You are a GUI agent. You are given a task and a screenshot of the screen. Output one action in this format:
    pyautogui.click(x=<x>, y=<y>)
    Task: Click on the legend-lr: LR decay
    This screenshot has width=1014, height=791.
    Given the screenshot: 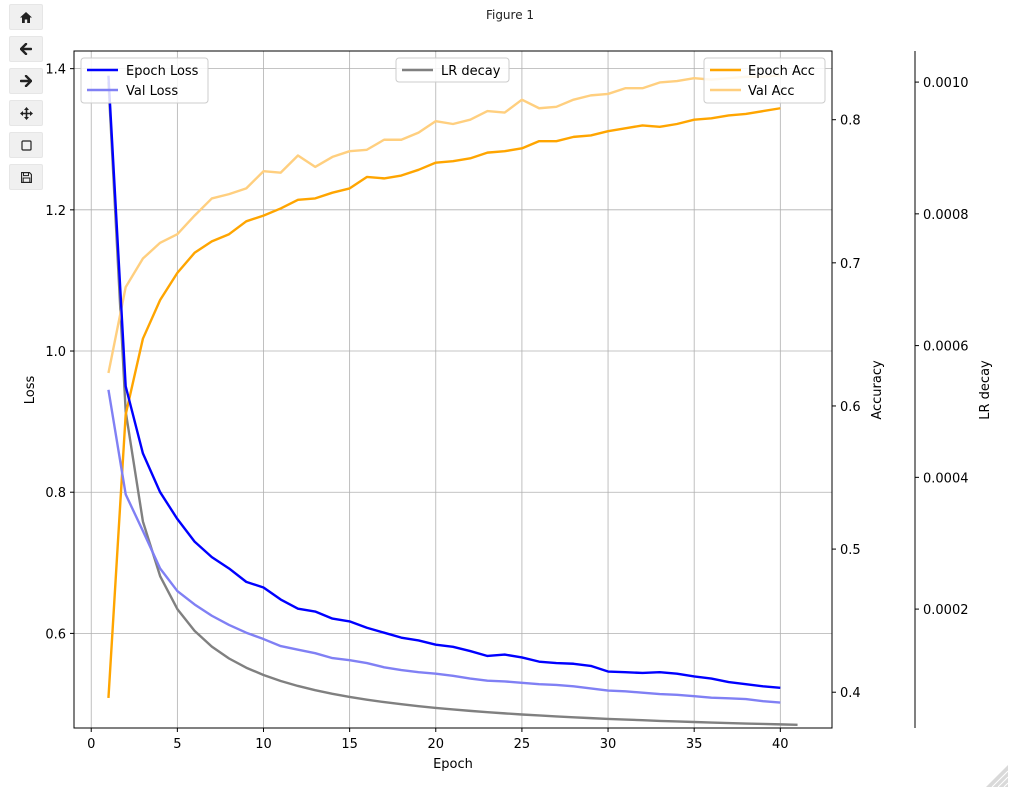 What is the action you would take?
    pyautogui.click(x=452, y=70)
    